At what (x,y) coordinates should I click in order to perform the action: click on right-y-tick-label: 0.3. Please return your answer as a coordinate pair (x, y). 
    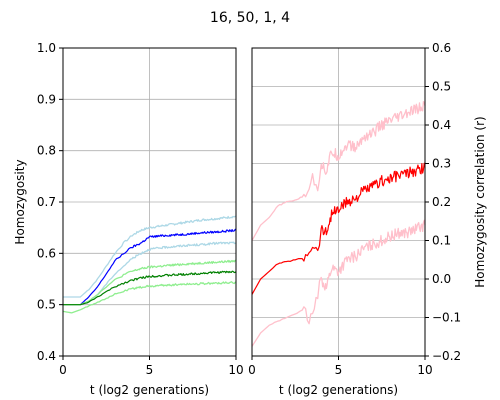
    Looking at the image, I should click on (441, 164).